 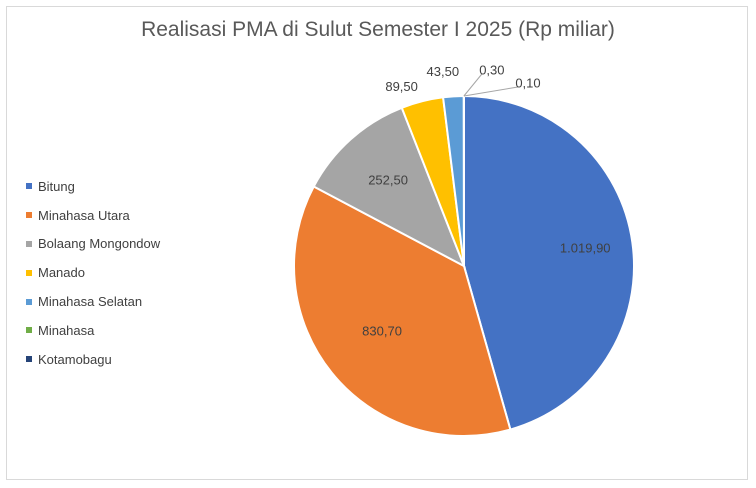 I want to click on legend-label: Minahasa, so click(x=66, y=330).